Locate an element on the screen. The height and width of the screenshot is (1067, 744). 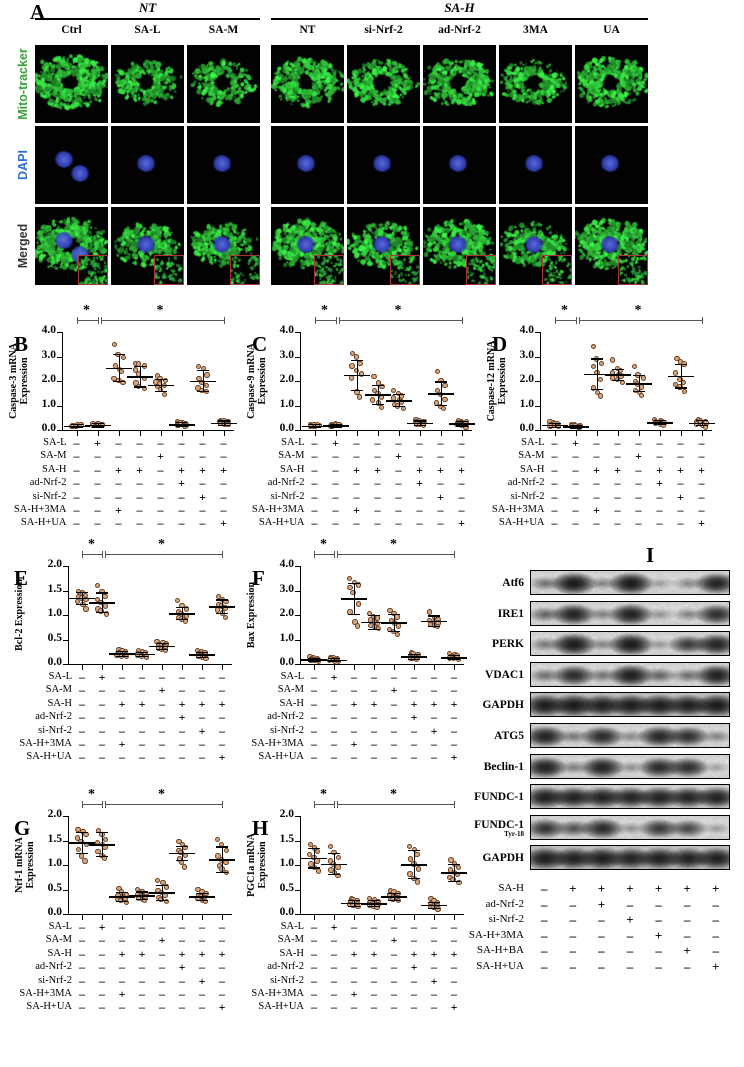
panel-a-group-label: NT is located at coordinates (147, 7).